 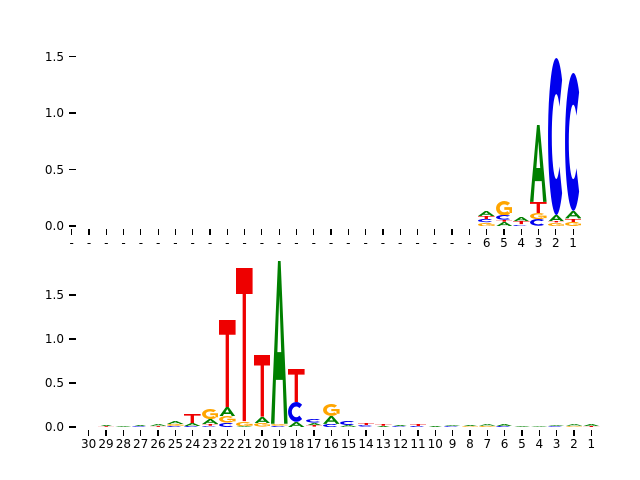 What do you see at coordinates (486, 243) in the screenshot?
I see `xtick-label: 6` at bounding box center [486, 243].